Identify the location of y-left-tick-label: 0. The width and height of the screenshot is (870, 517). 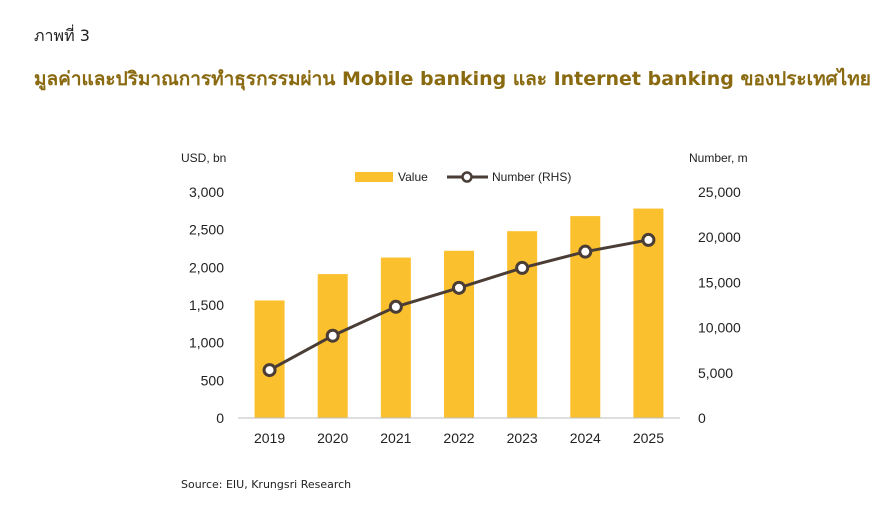
(220, 418).